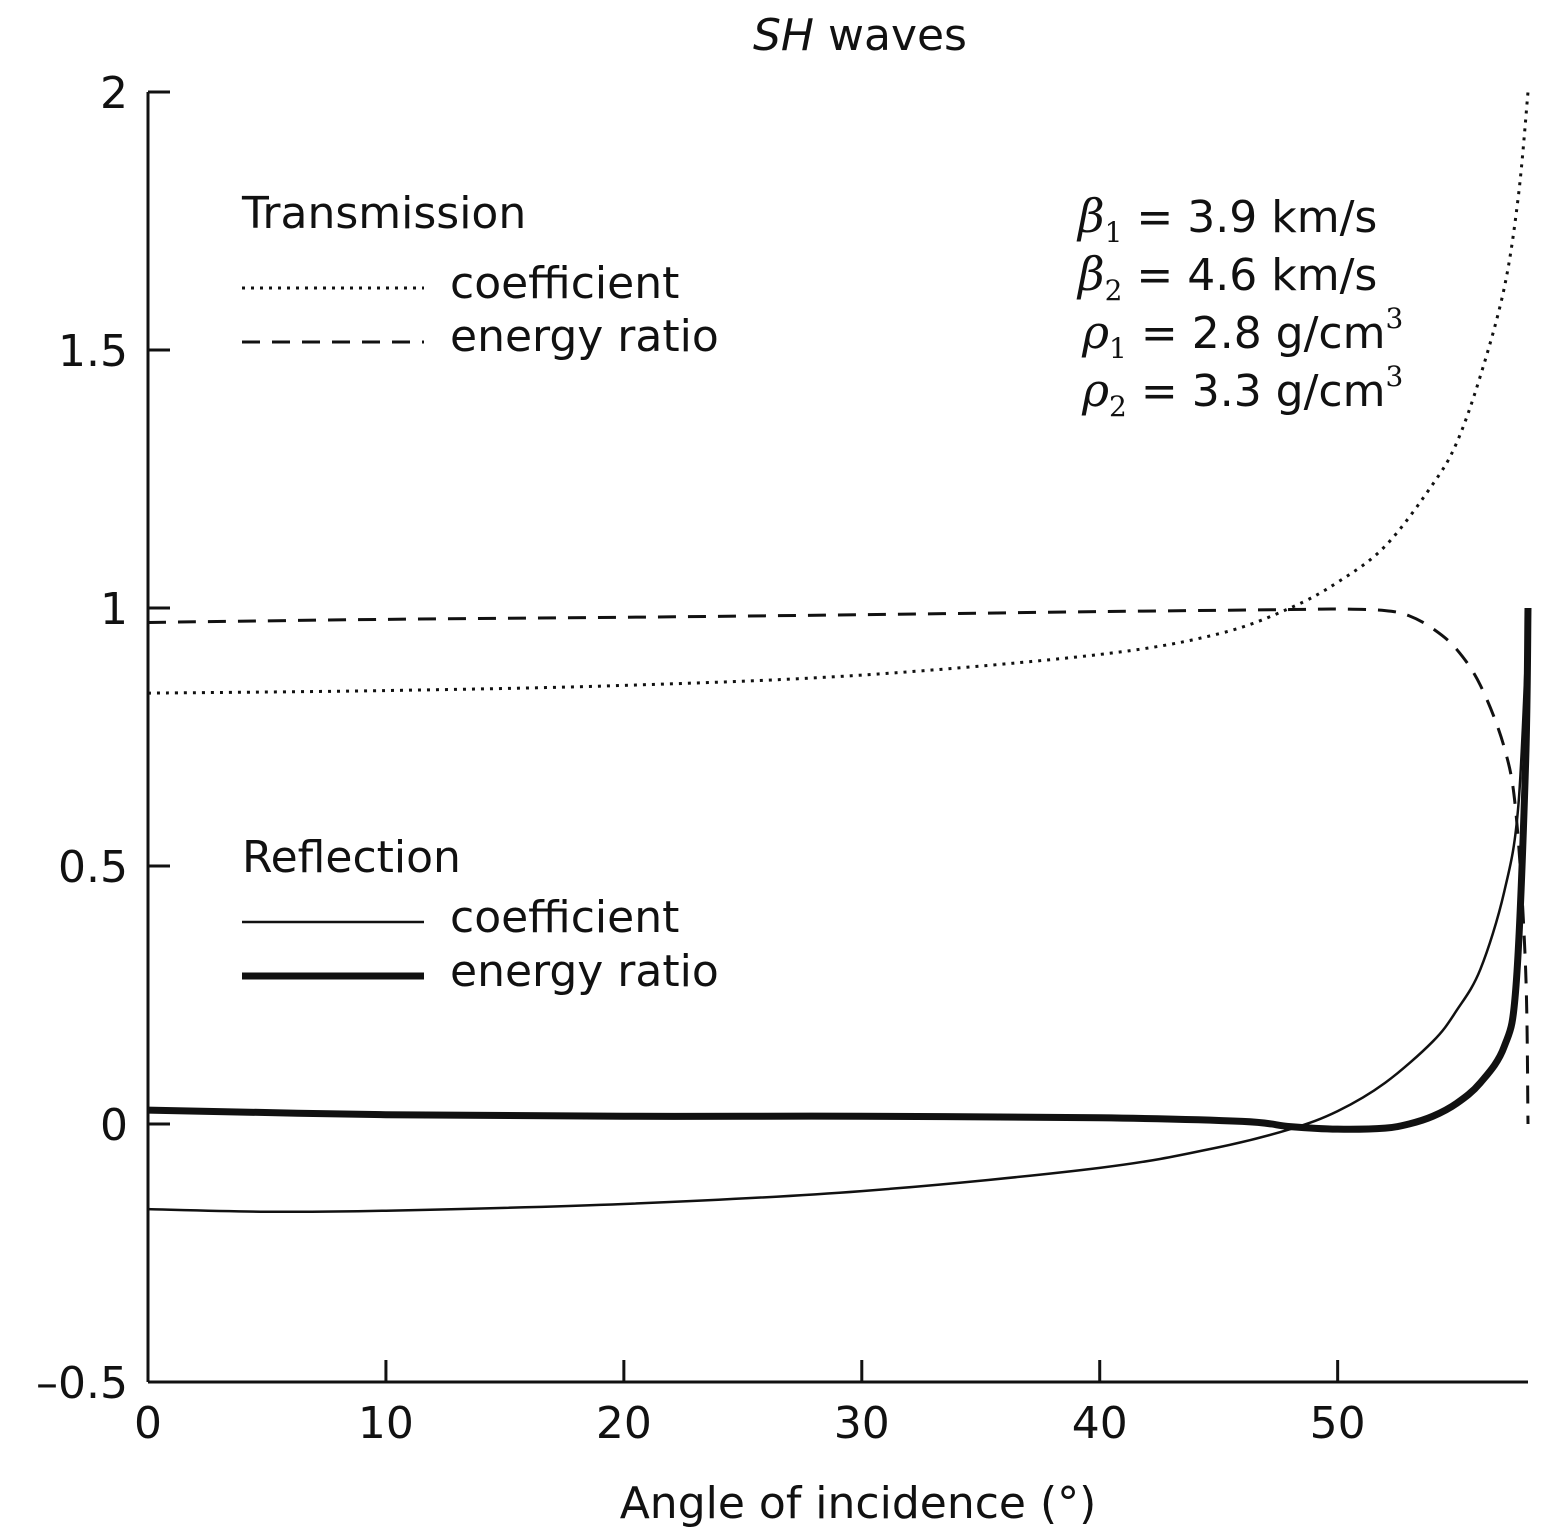  What do you see at coordinates (114, 1125) in the screenshot?
I see `y-tick-label: 0` at bounding box center [114, 1125].